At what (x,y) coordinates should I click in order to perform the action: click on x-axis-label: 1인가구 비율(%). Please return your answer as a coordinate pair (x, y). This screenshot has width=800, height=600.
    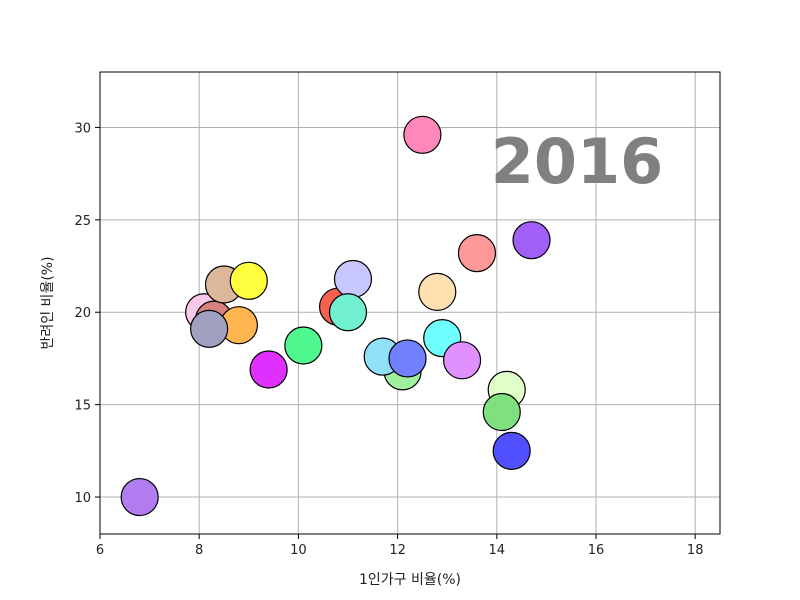
    Looking at the image, I should click on (410, 580).